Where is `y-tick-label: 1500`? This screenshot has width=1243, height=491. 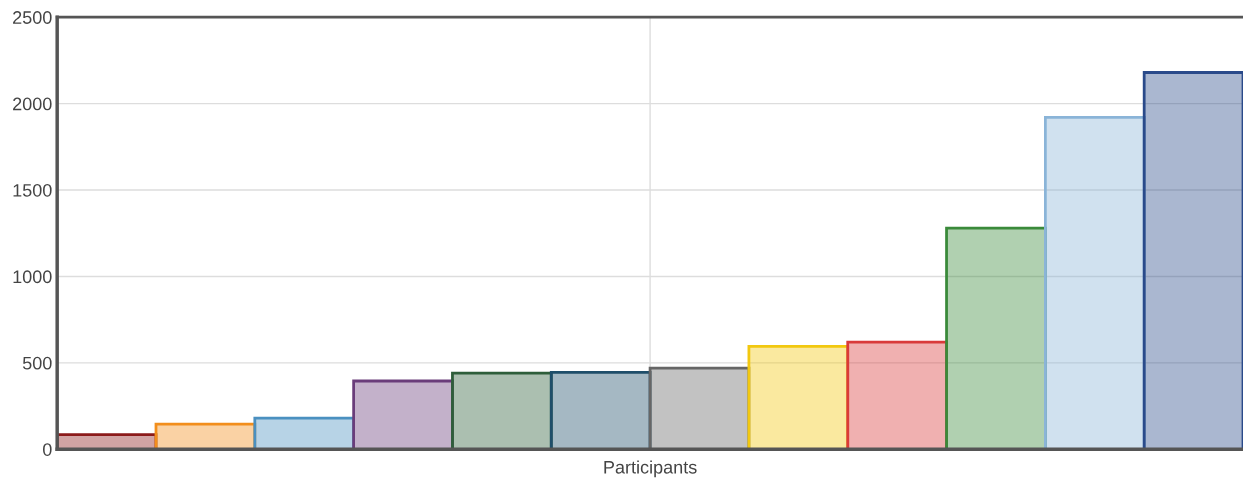 y-tick-label: 1500 is located at coordinates (32, 190).